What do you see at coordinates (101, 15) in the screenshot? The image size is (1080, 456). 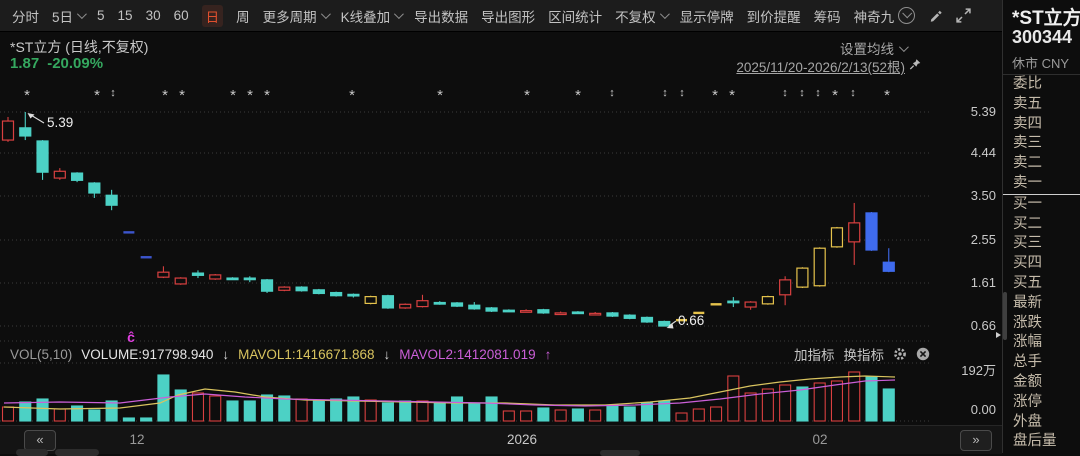 I see `toolbar-item-5min: 5` at bounding box center [101, 15].